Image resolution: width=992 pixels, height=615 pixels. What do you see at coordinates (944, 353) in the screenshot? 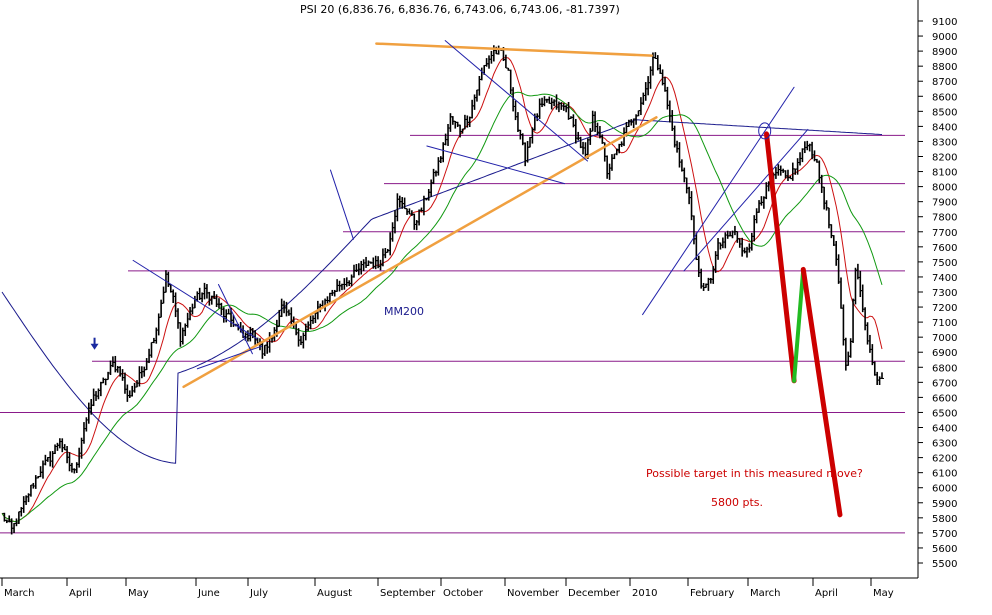
I see `y-tick-label: 6900` at bounding box center [944, 353].